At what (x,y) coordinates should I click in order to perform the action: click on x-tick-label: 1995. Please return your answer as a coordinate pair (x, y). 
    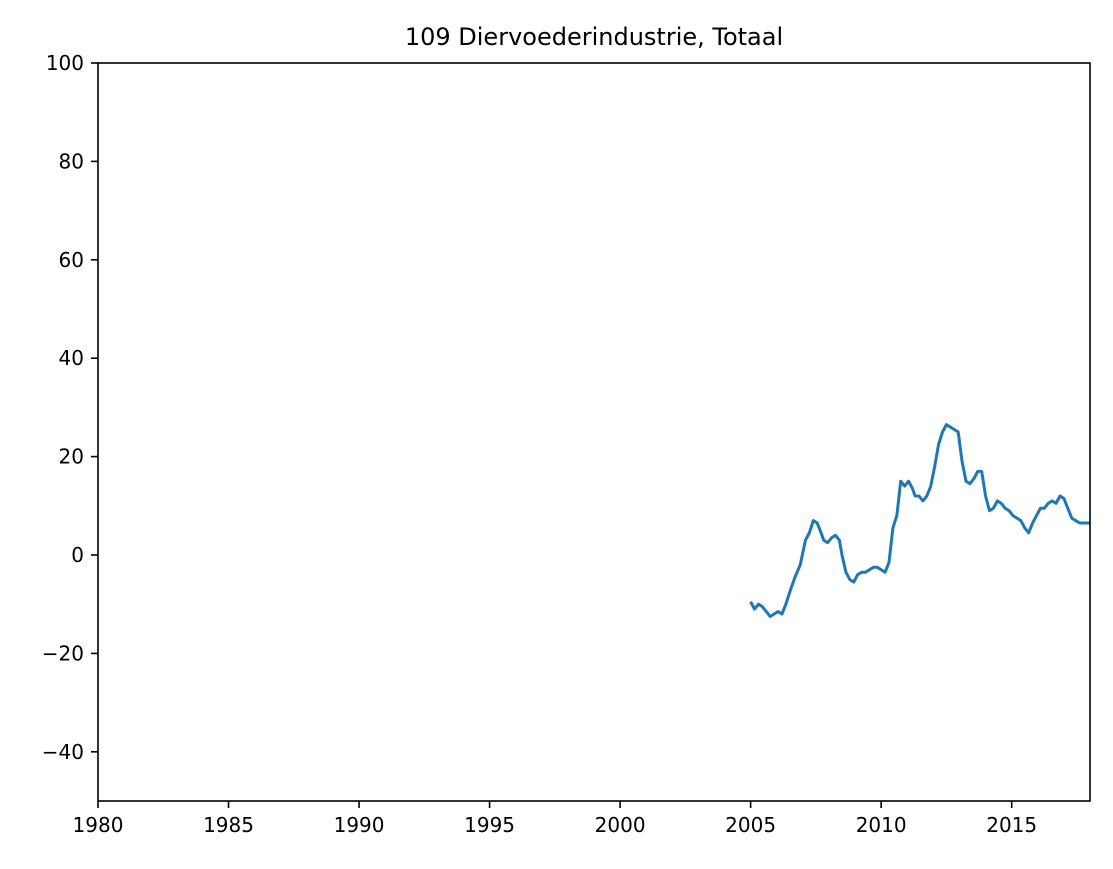
    Looking at the image, I should click on (489, 825).